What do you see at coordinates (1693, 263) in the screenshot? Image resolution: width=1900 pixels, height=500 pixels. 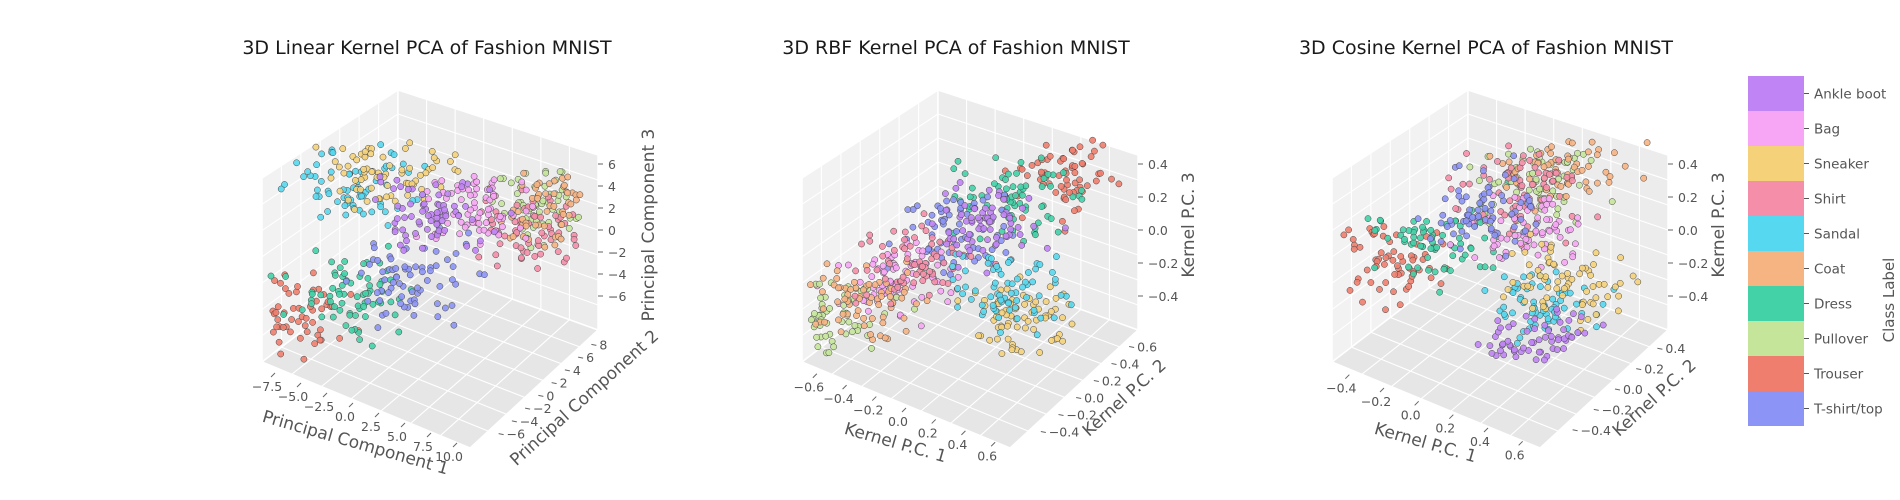 I see `z-tick-label: −0.2` at bounding box center [1693, 263].